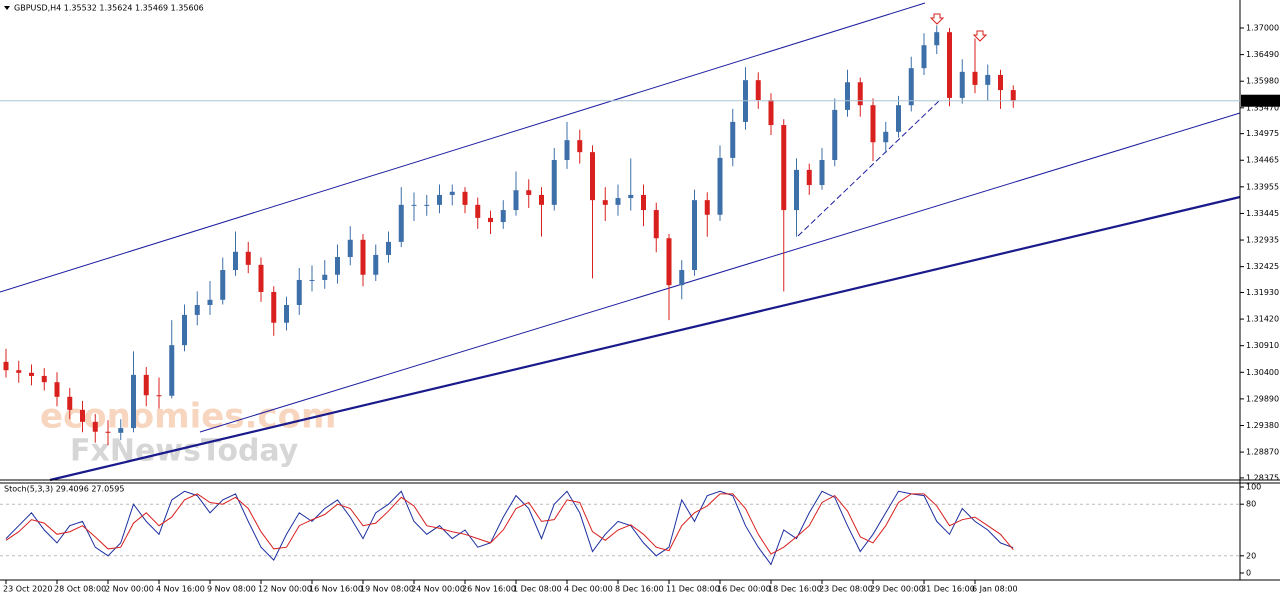 This screenshot has width=1280, height=596. What do you see at coordinates (744, 589) in the screenshot?
I see `x-tick-label: 16 Dec 00:00` at bounding box center [744, 589].